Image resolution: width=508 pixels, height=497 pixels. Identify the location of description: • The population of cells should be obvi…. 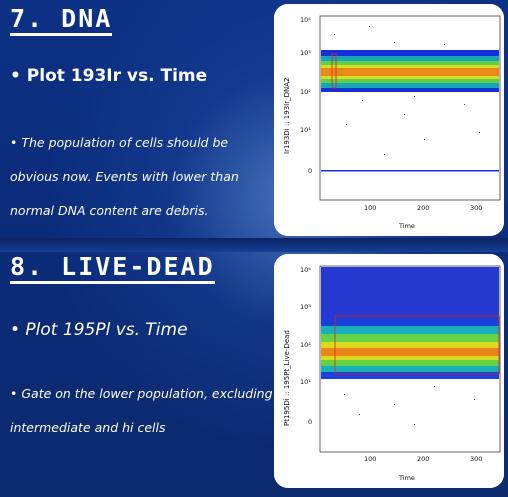
(124, 177).